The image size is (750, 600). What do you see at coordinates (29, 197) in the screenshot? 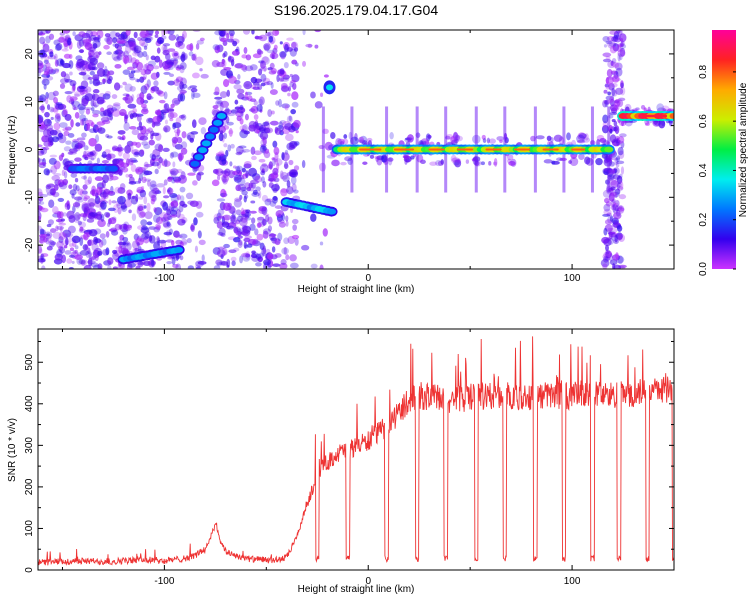
I see `y-tick-label: -10` at bounding box center [29, 197].